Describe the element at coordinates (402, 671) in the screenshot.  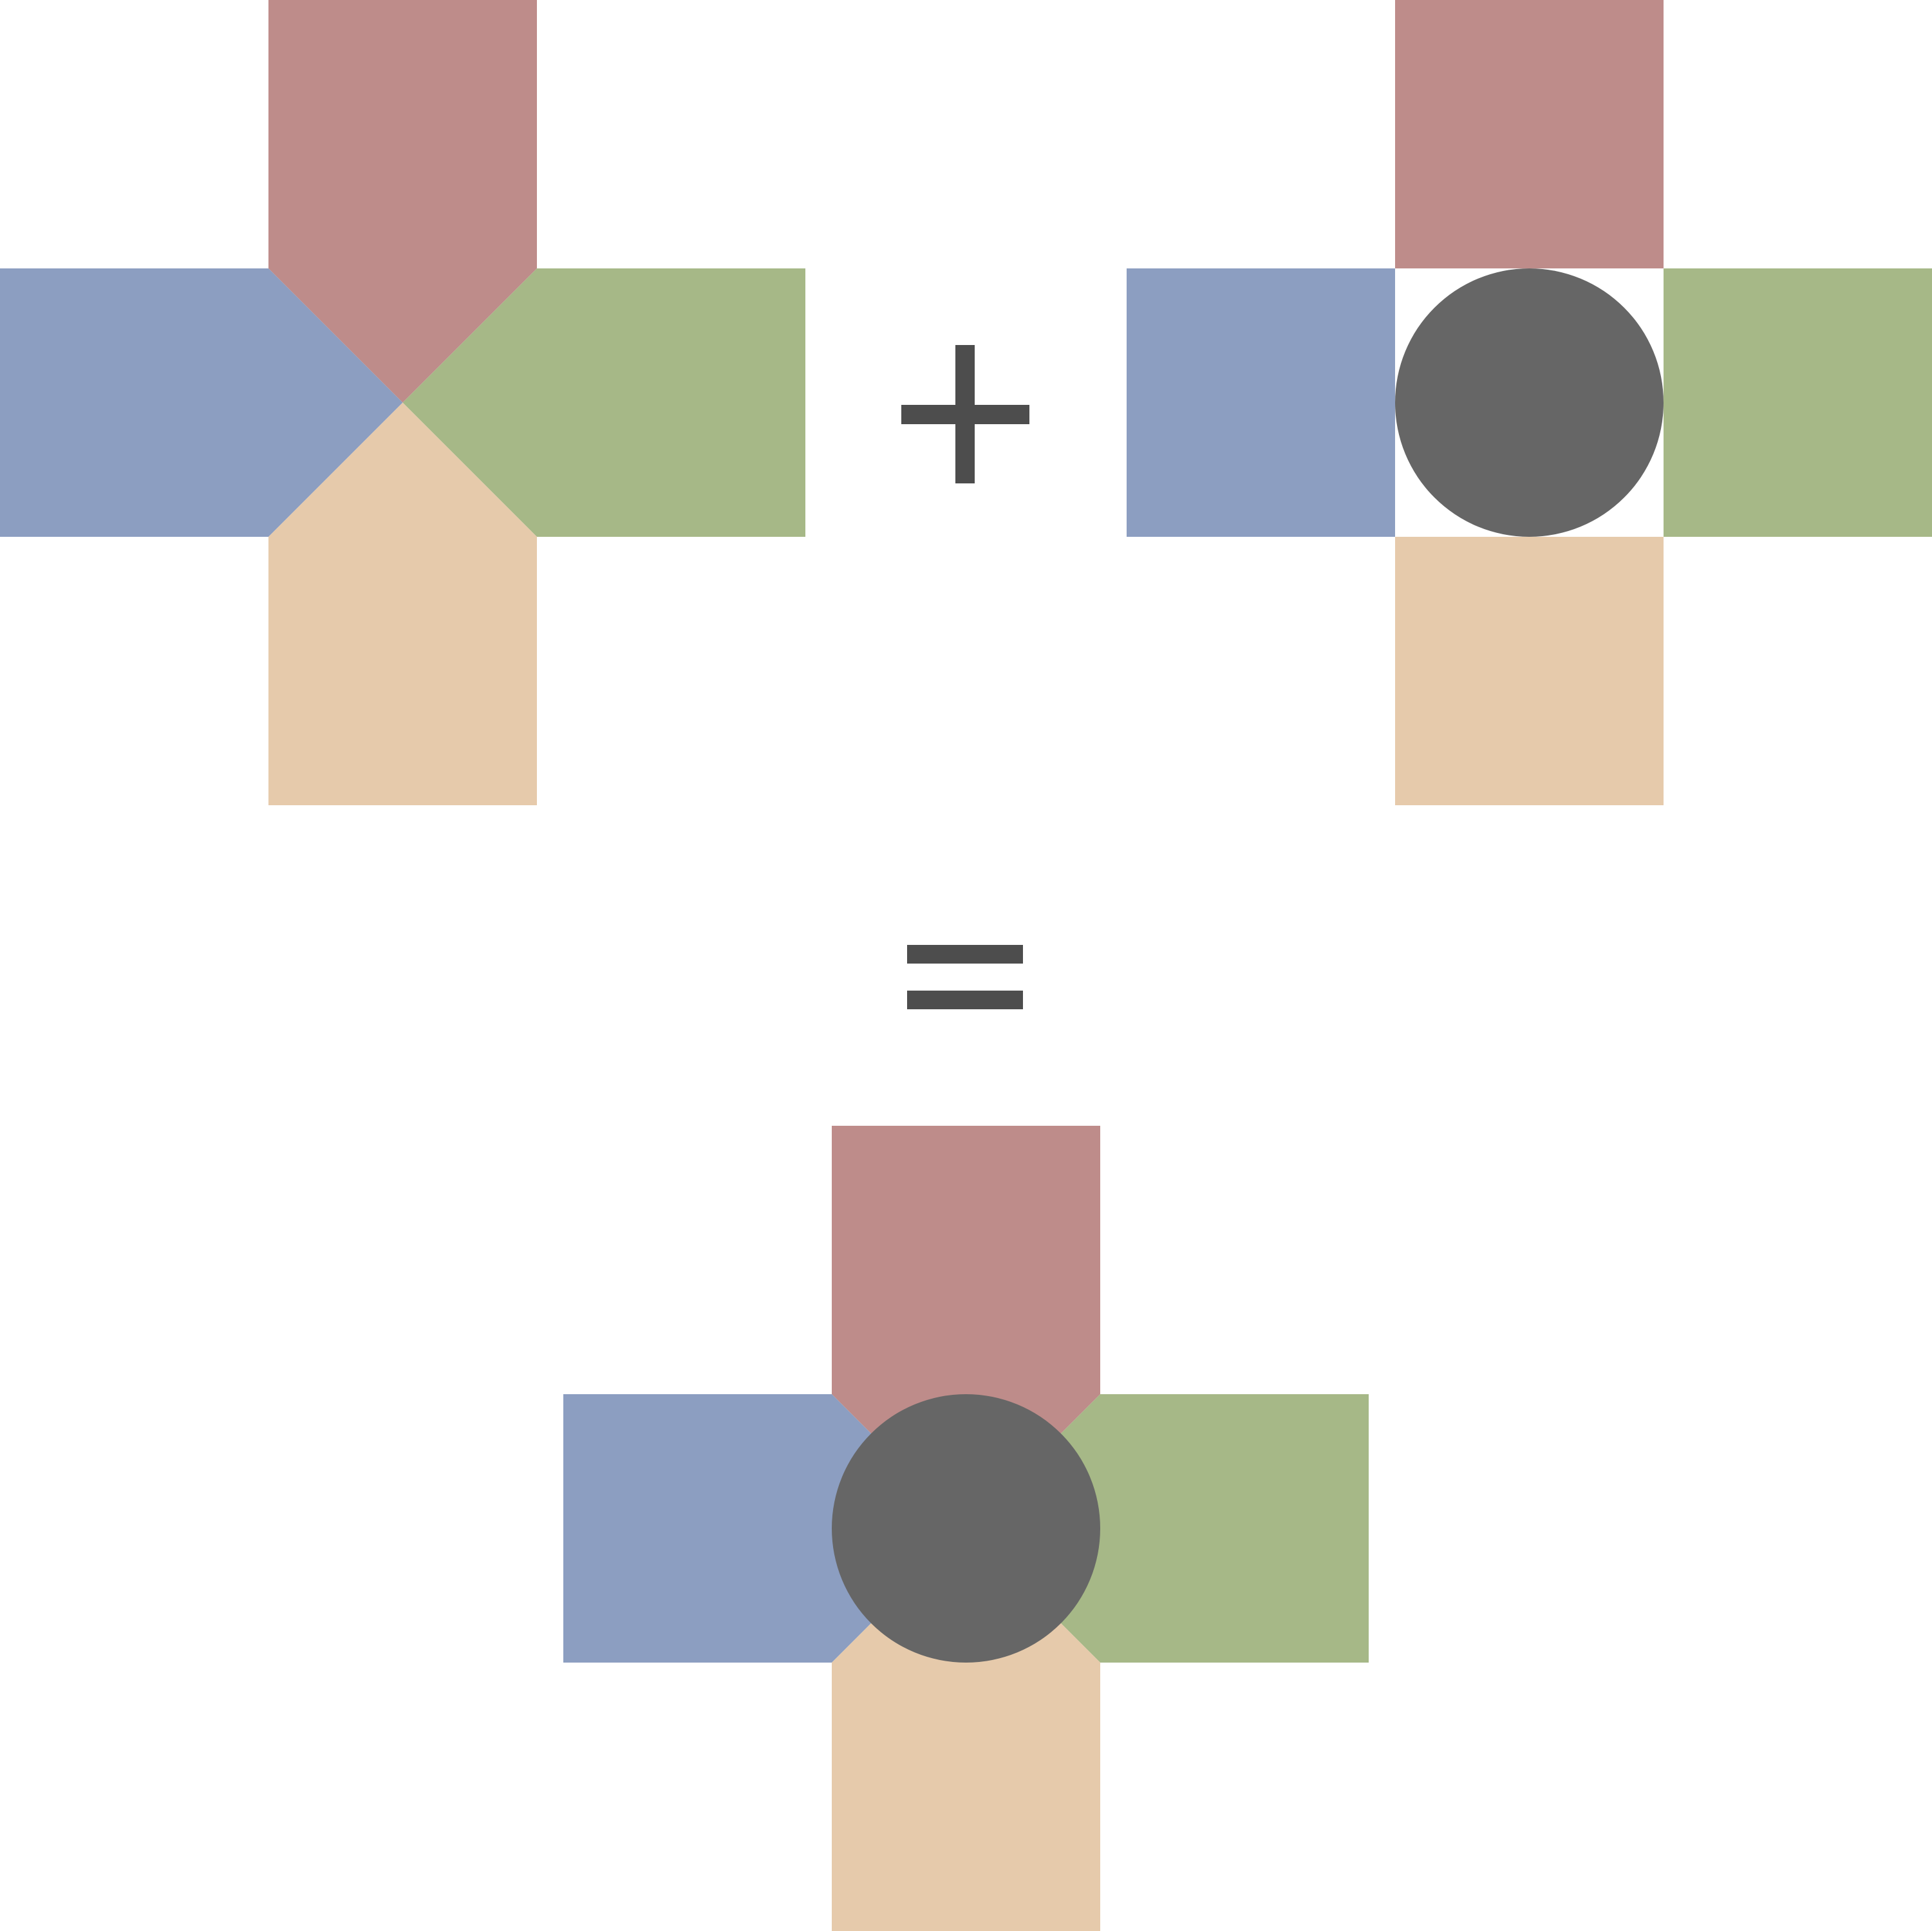
I see `operand-a-bottom-arm` at that location.